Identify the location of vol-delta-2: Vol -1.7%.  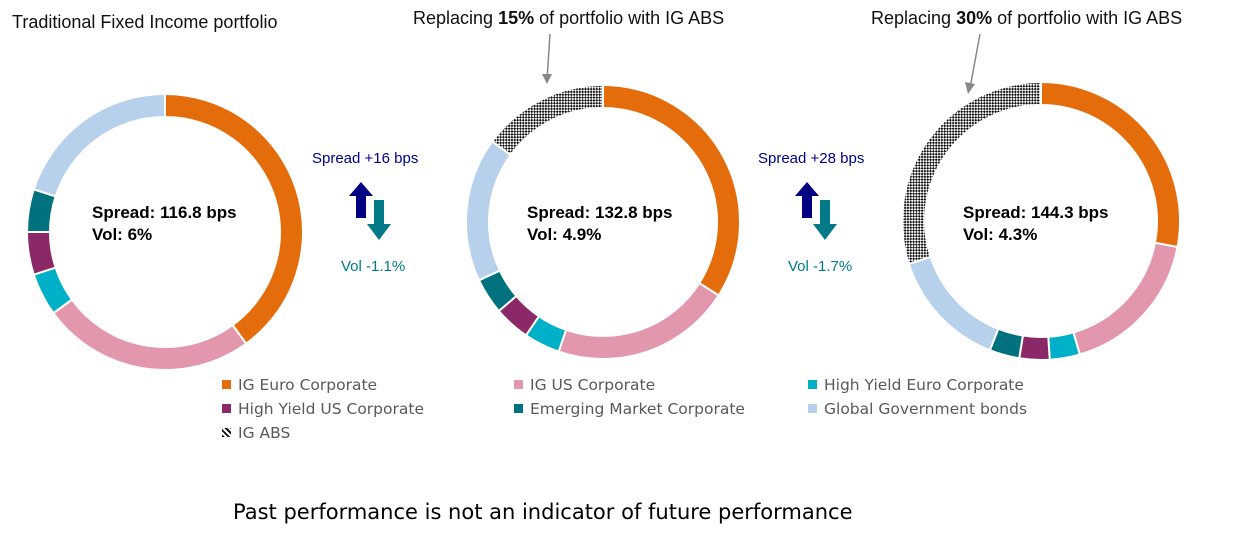
(820, 266).